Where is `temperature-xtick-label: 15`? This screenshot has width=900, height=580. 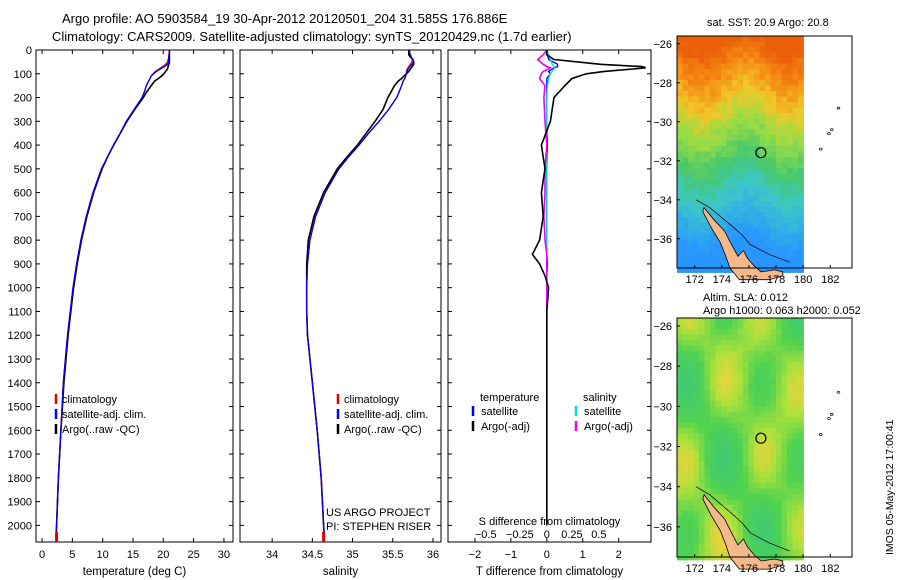
temperature-xtick-label: 15 is located at coordinates (133, 555).